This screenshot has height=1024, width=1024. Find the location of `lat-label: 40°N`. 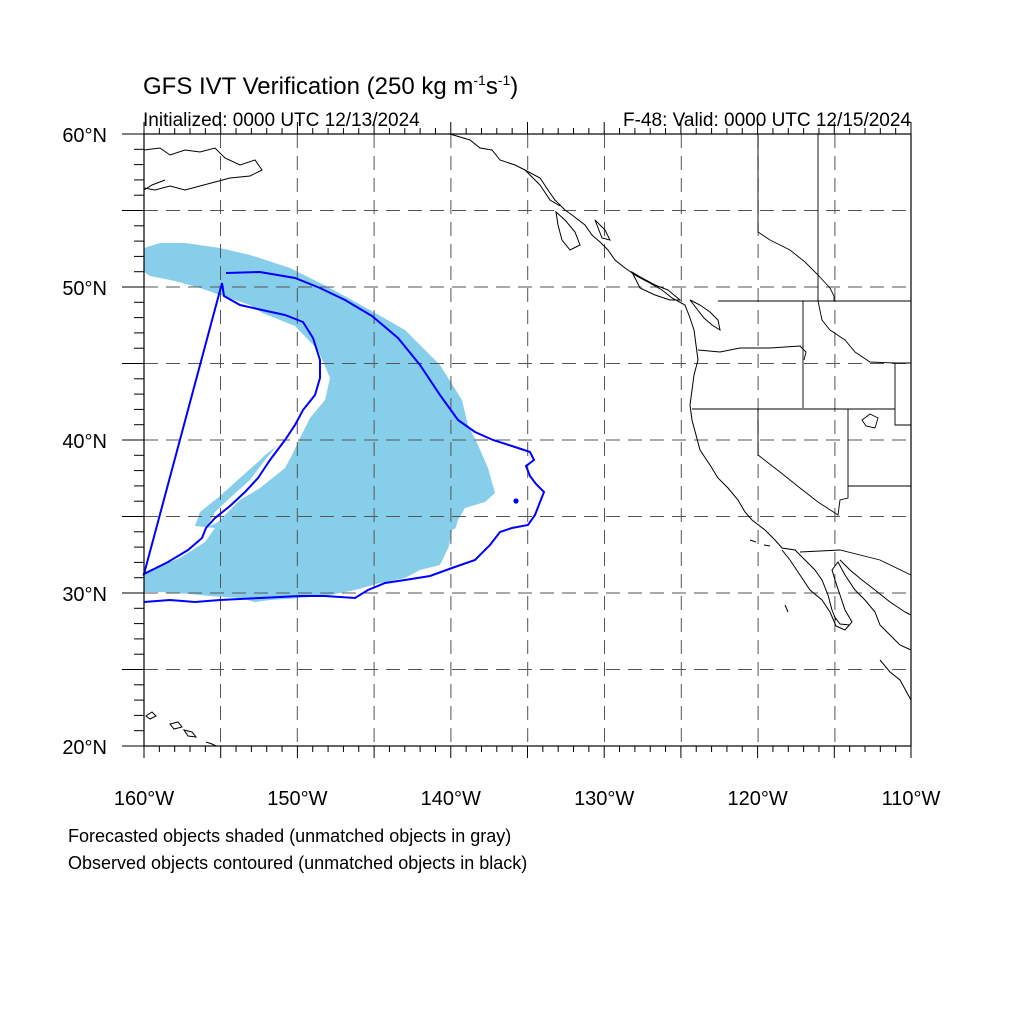

lat-label: 40°N is located at coordinates (84, 442).